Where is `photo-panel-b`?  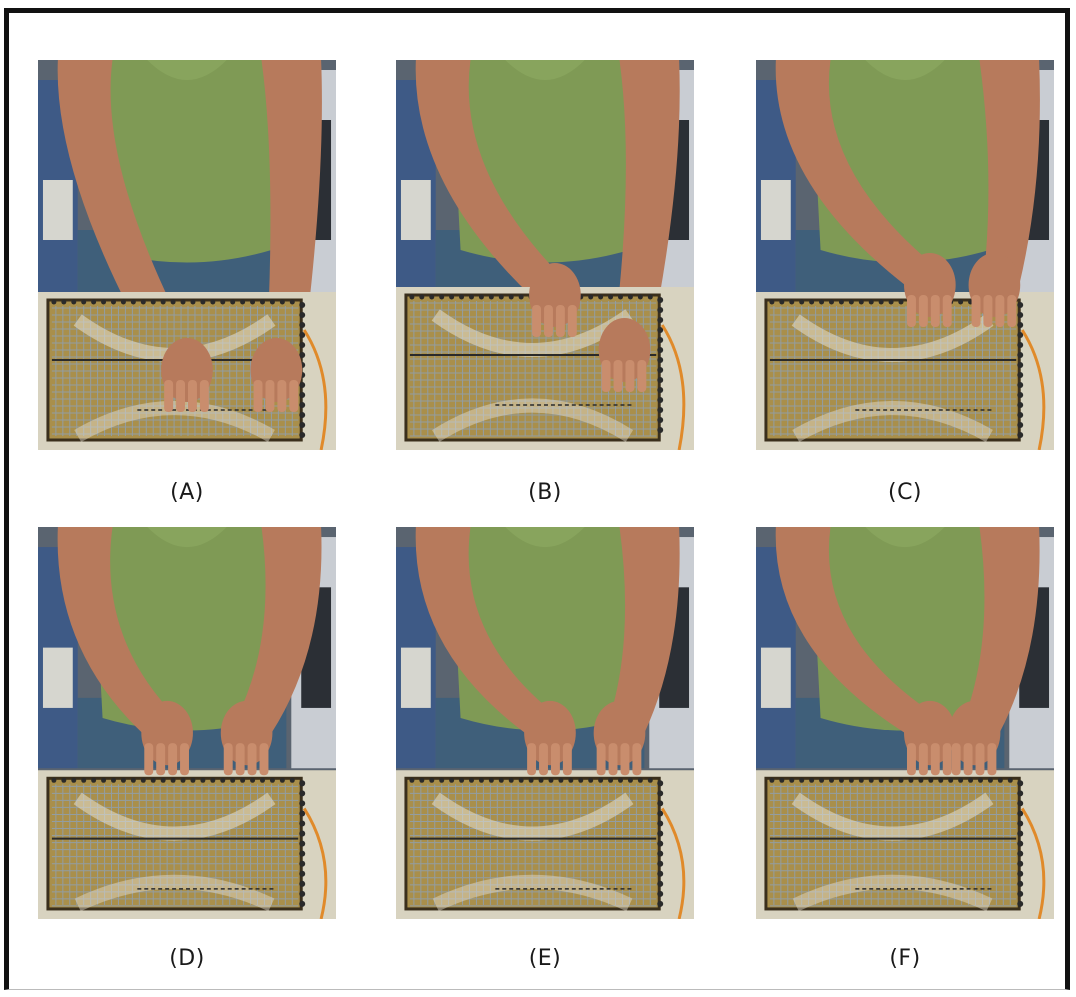 photo-panel-b is located at coordinates (545, 255).